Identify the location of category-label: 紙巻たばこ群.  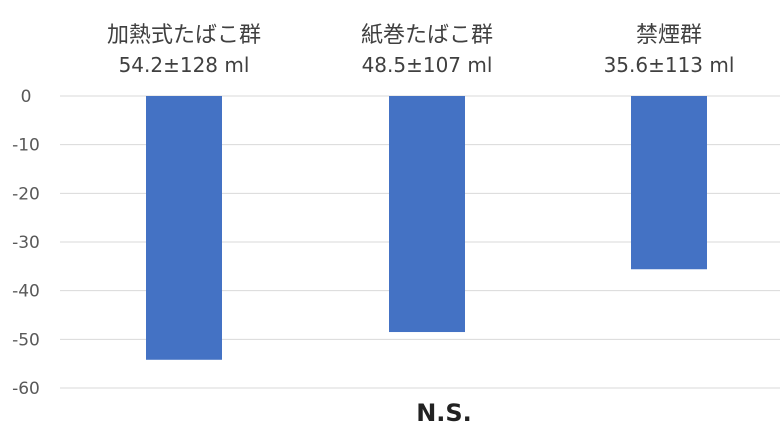
(427, 35).